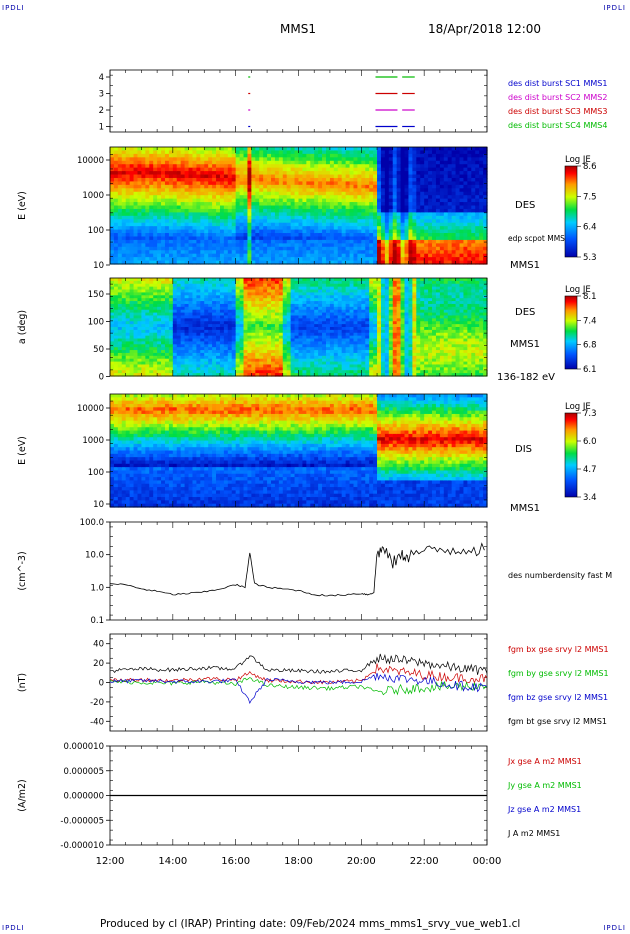  What do you see at coordinates (298, 29) in the screenshot?
I see `spacecraft-title: MMS1` at bounding box center [298, 29].